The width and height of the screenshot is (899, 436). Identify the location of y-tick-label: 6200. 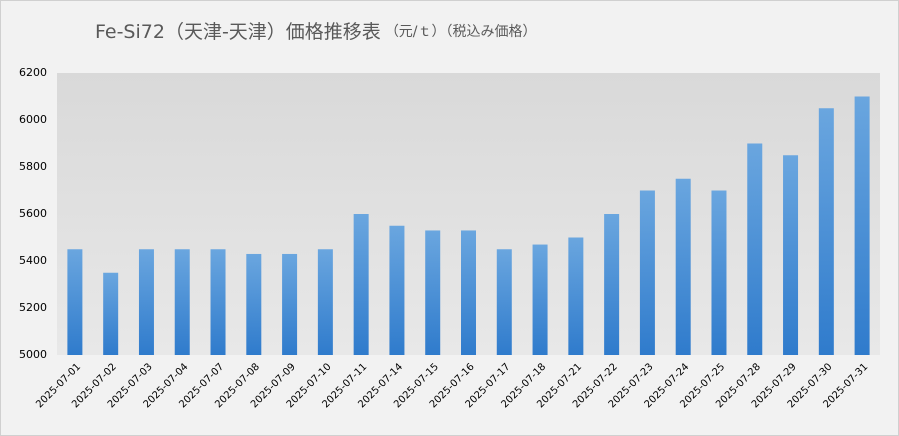
(33, 72).